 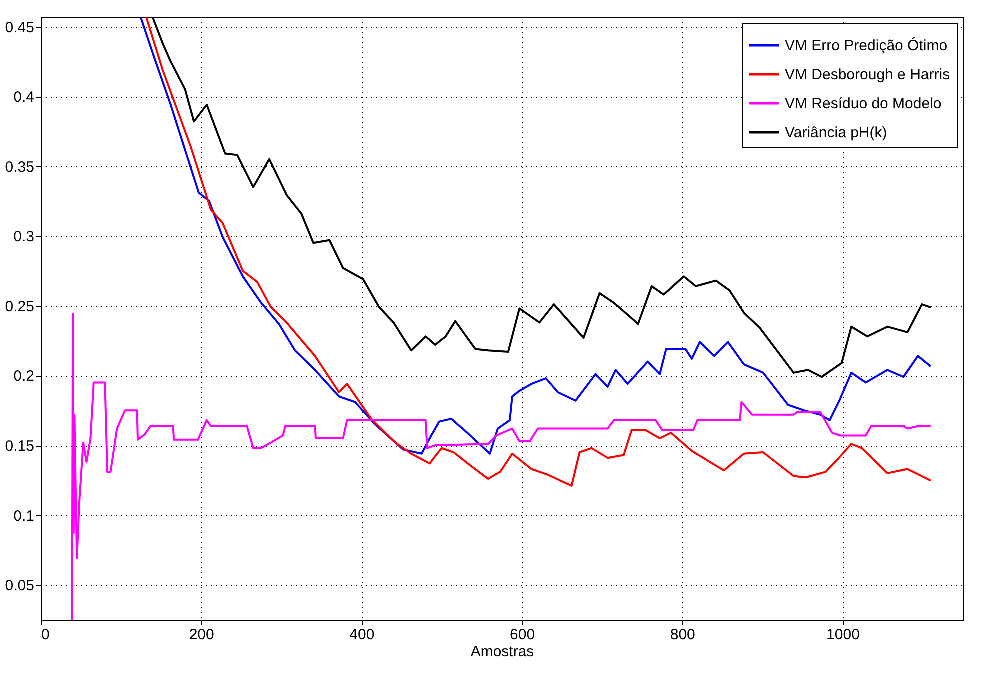 I want to click on legend-label: VM Desborough e Harris, so click(x=867, y=75).